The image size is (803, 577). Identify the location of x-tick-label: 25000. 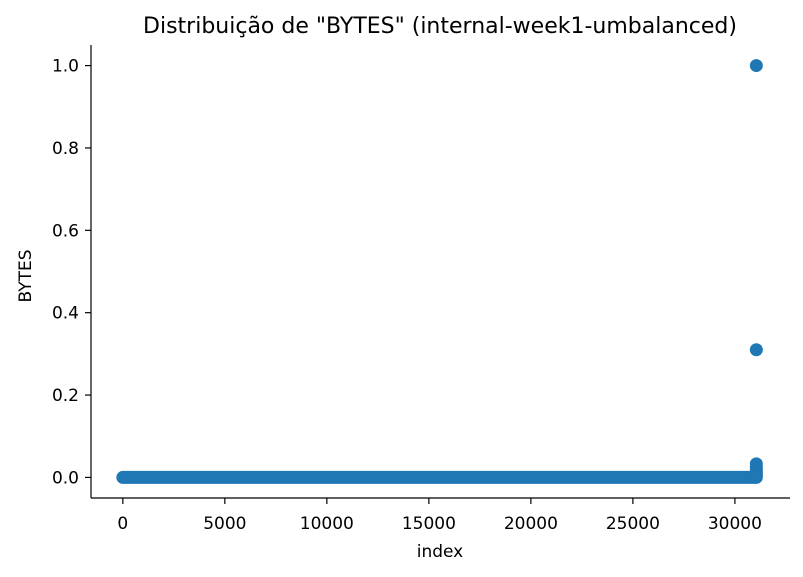
(633, 524).